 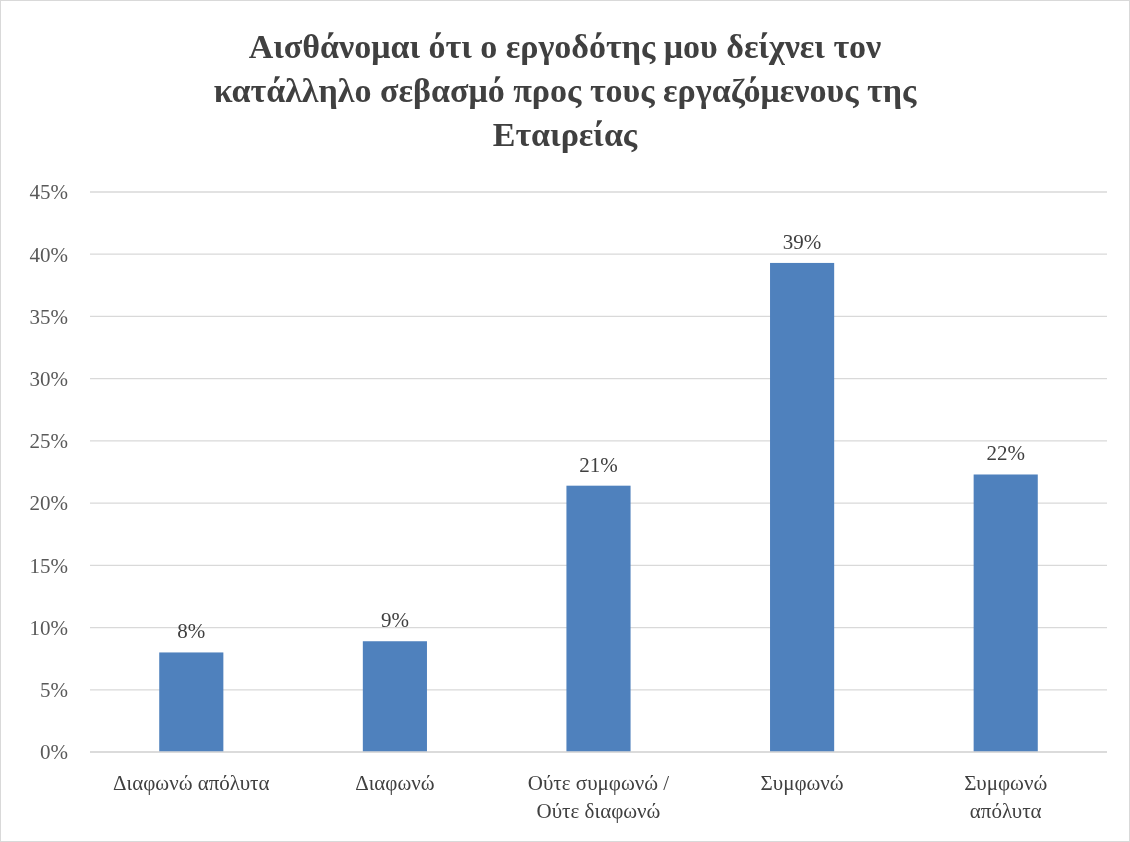 I want to click on x-tick-label: Συμφωνώ απόλυτα, so click(x=1006, y=797).